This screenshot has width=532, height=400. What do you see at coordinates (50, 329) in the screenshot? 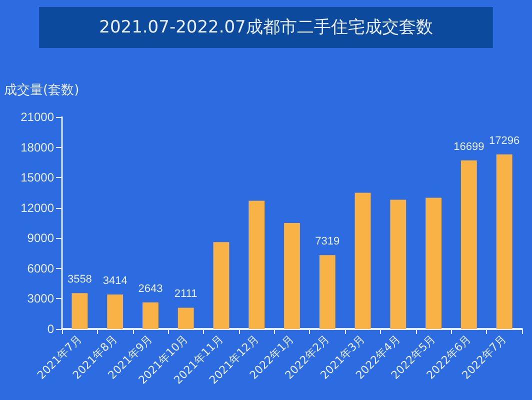
I see `y-tick-label: 0` at bounding box center [50, 329].